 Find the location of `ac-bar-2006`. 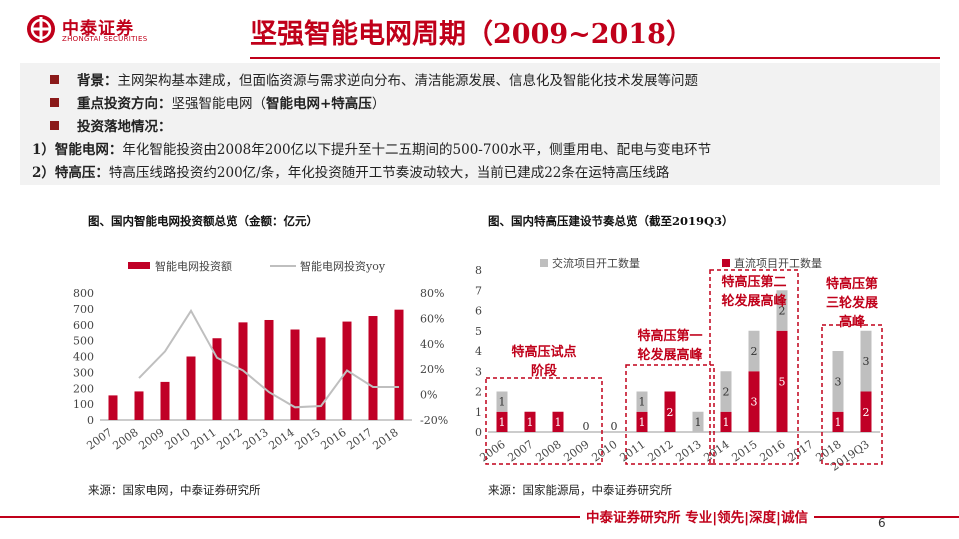

ac-bar-2006 is located at coordinates (502, 401).